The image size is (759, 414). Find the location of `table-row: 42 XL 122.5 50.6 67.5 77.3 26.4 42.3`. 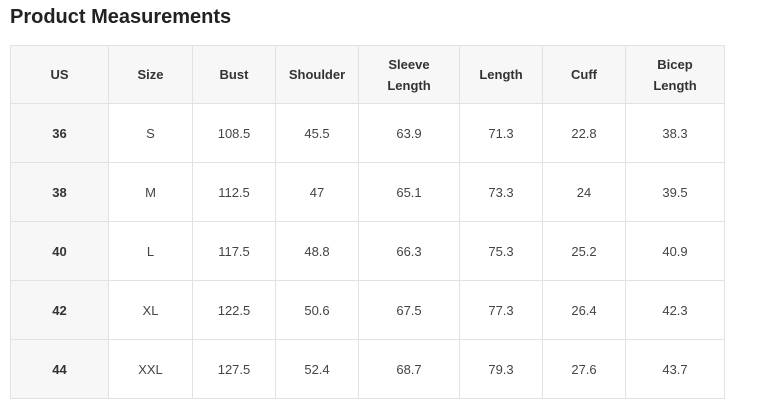

table-row: 42 XL 122.5 50.6 67.5 77.3 26.4 42.3 is located at coordinates (367, 310).